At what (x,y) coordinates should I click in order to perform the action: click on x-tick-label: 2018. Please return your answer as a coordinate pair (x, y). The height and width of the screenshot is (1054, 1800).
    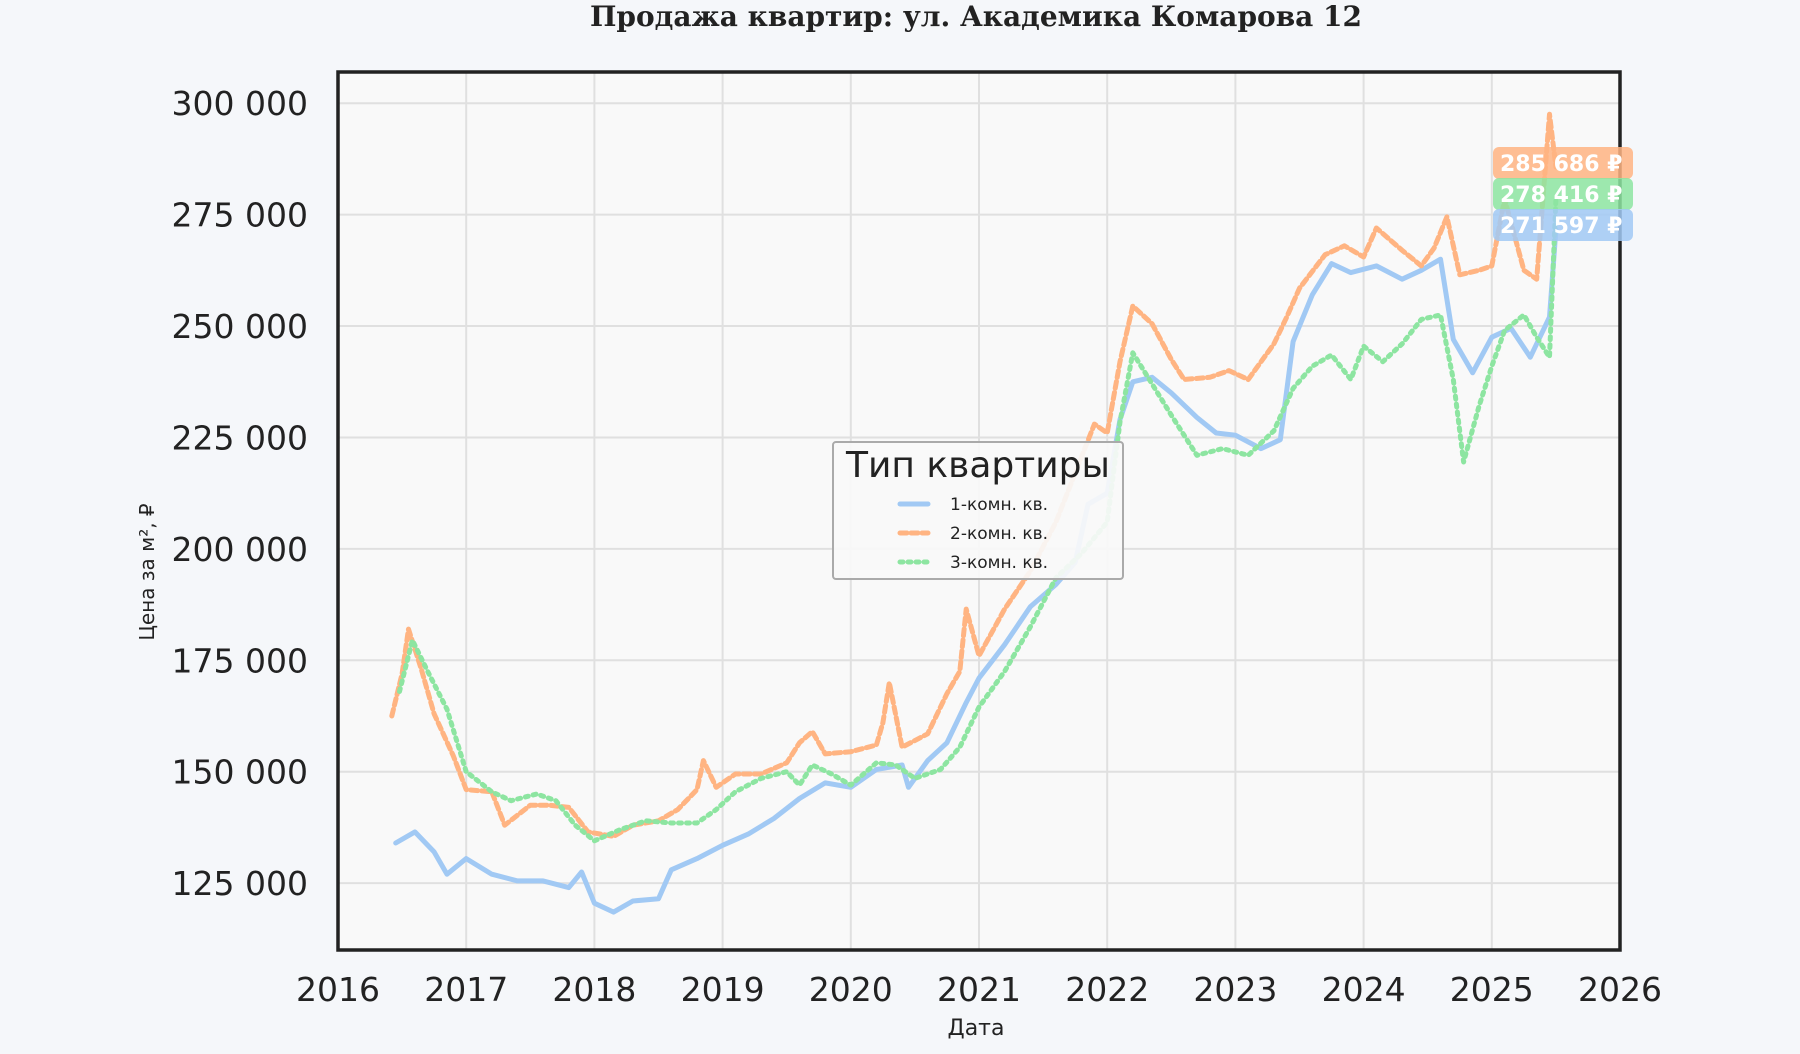
    Looking at the image, I should click on (594, 989).